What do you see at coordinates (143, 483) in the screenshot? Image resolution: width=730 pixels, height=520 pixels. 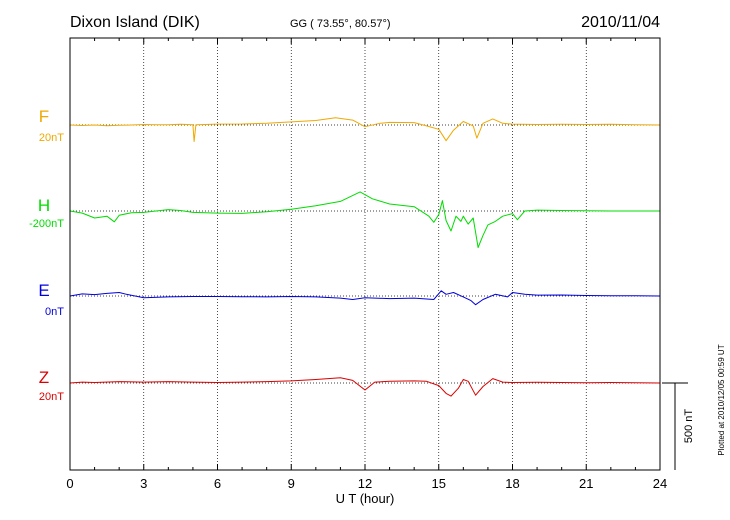 I see `x-tick-label-3: 3` at bounding box center [143, 483].